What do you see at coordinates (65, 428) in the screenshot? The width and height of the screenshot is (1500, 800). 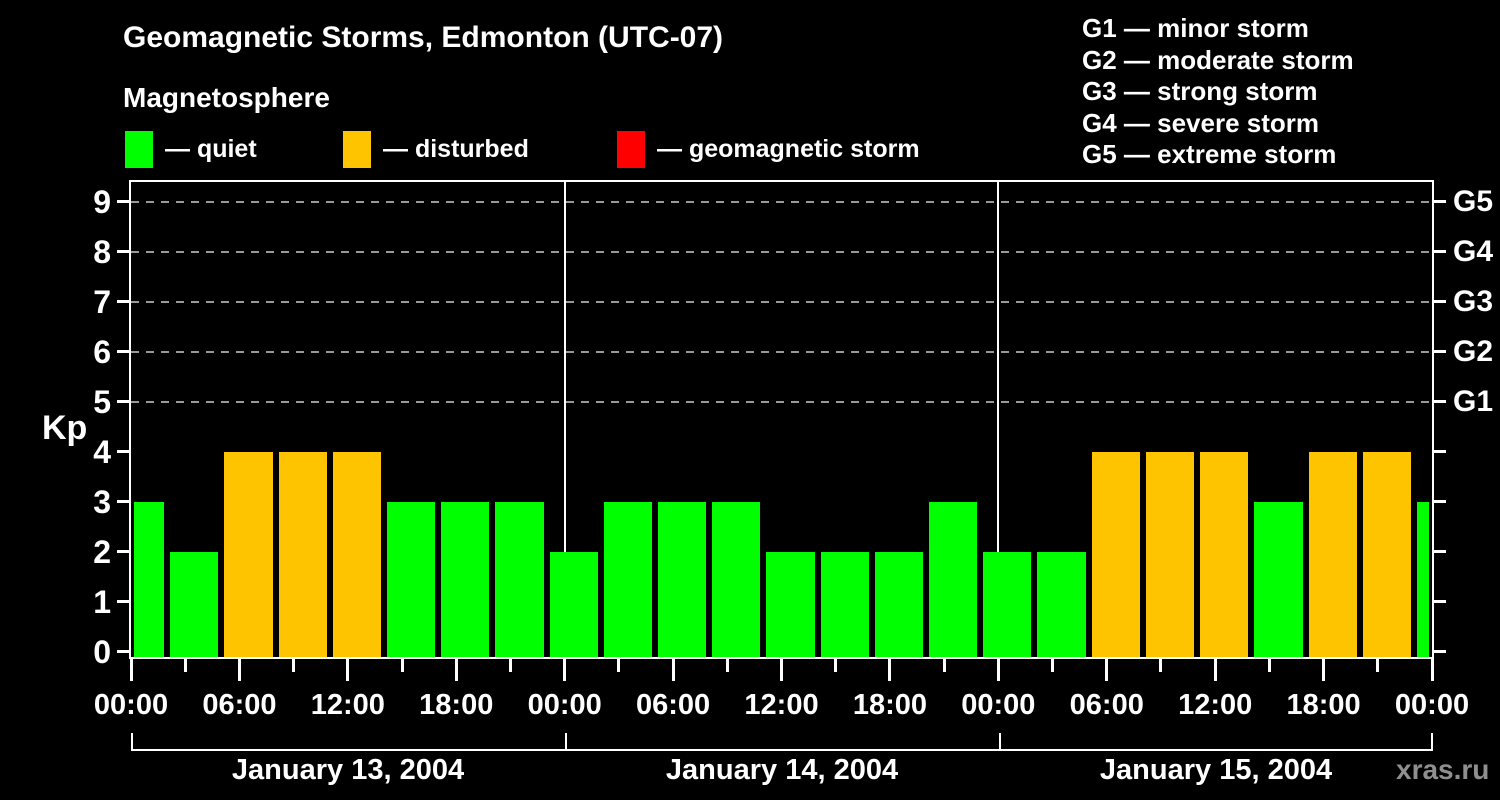 I see `y-axis-title: Kp` at bounding box center [65, 428].